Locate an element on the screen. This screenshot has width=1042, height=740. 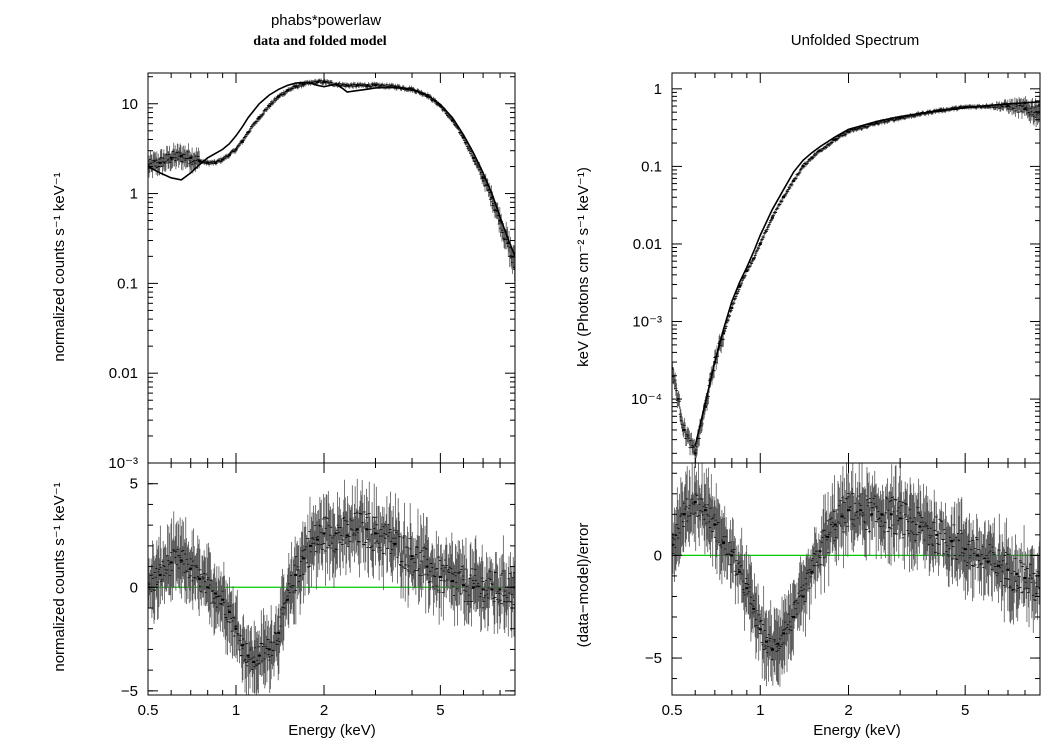
y-axis: −5 0 is located at coordinates (842, 576).